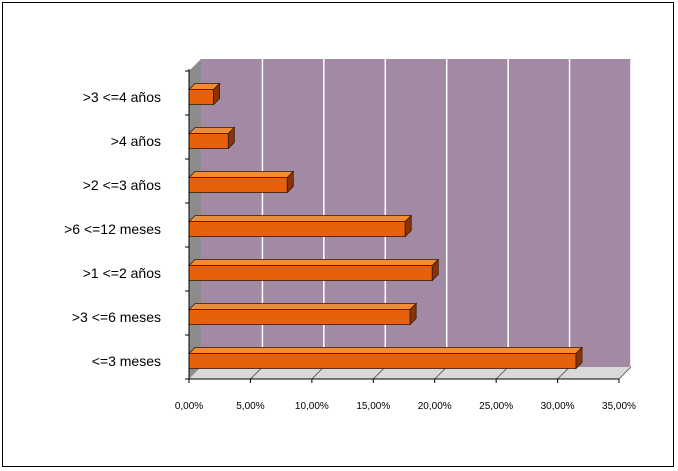 The height and width of the screenshot is (471, 678). What do you see at coordinates (116, 317) in the screenshot?
I see `category-label: >3 <=6 meses` at bounding box center [116, 317].